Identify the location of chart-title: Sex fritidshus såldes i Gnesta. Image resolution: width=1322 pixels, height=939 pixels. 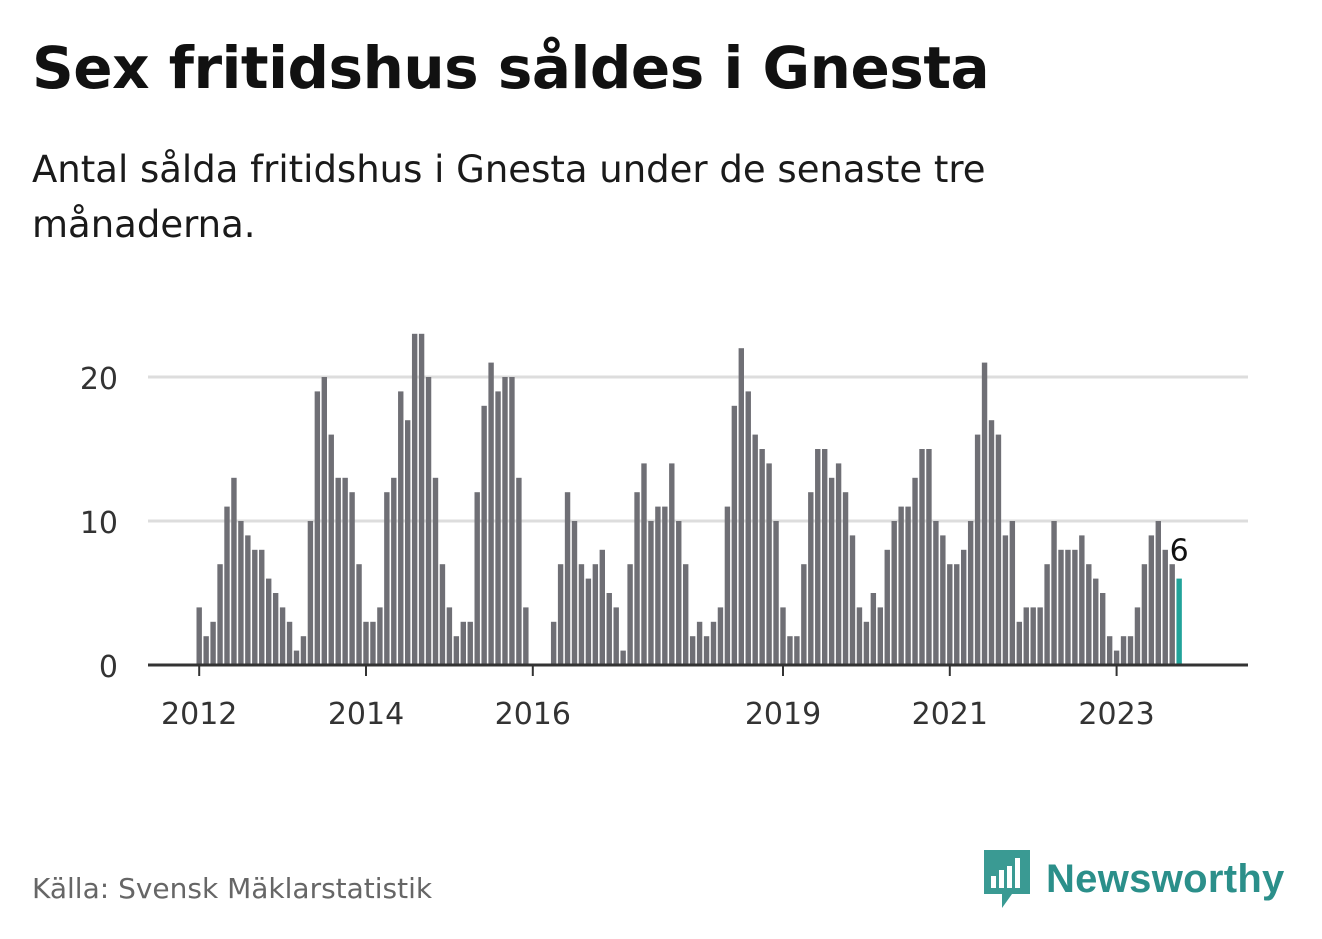
(511, 68).